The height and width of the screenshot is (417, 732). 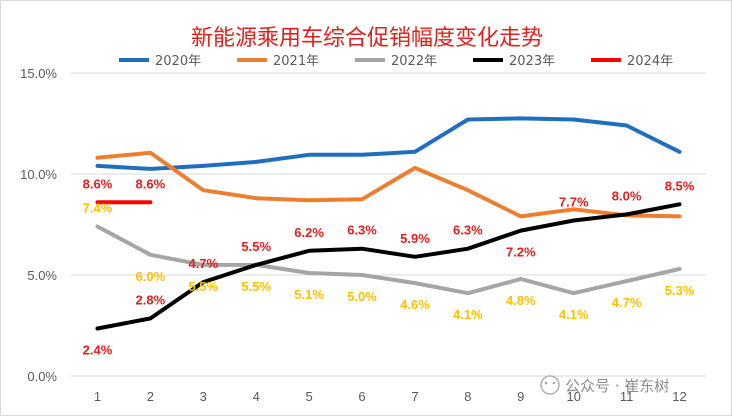 I want to click on y-axis-ticks: 0.0% 5.0% 10.0% 15.0%, so click(x=38, y=225).